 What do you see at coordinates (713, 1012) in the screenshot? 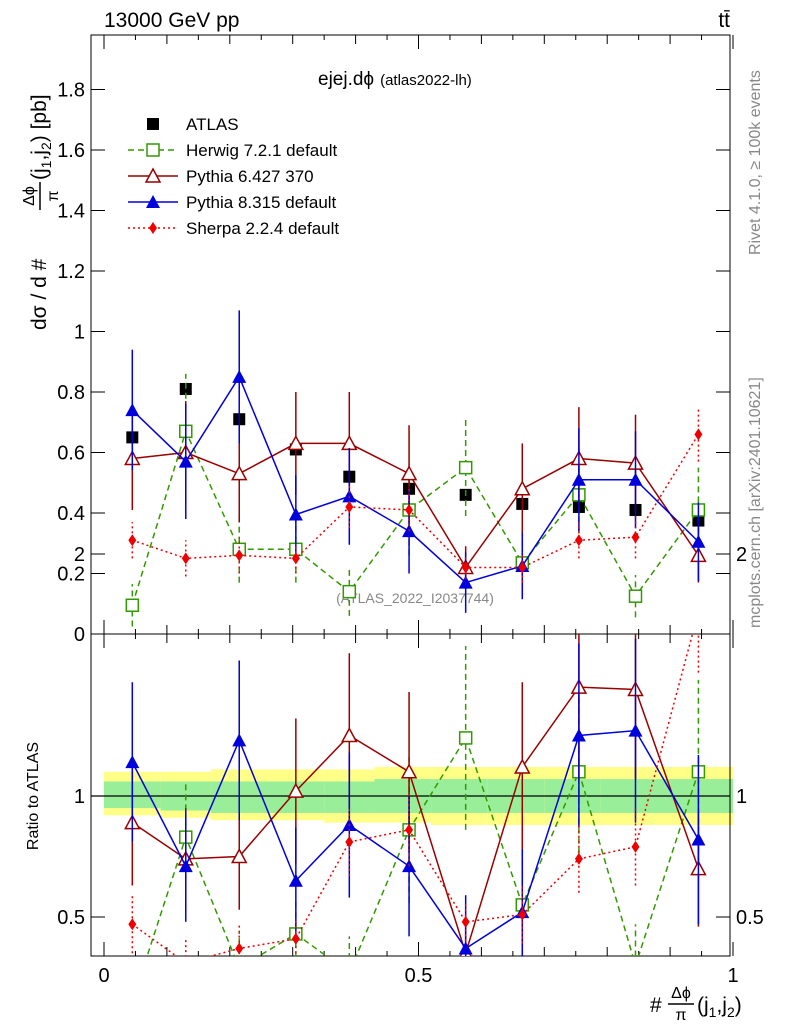
I see `xlabel-sub1: 1` at bounding box center [713, 1012].